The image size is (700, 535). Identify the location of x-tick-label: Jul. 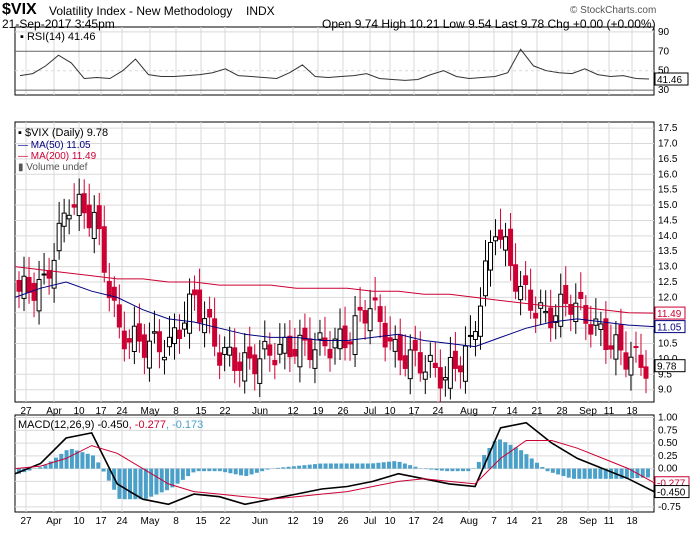
(370, 411).